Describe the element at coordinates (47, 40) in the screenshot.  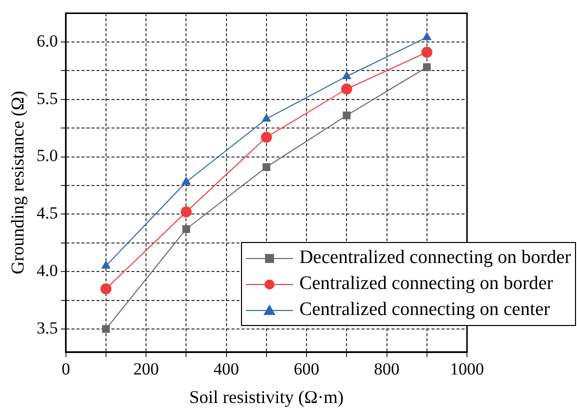
I see `text: 6.0` at that location.